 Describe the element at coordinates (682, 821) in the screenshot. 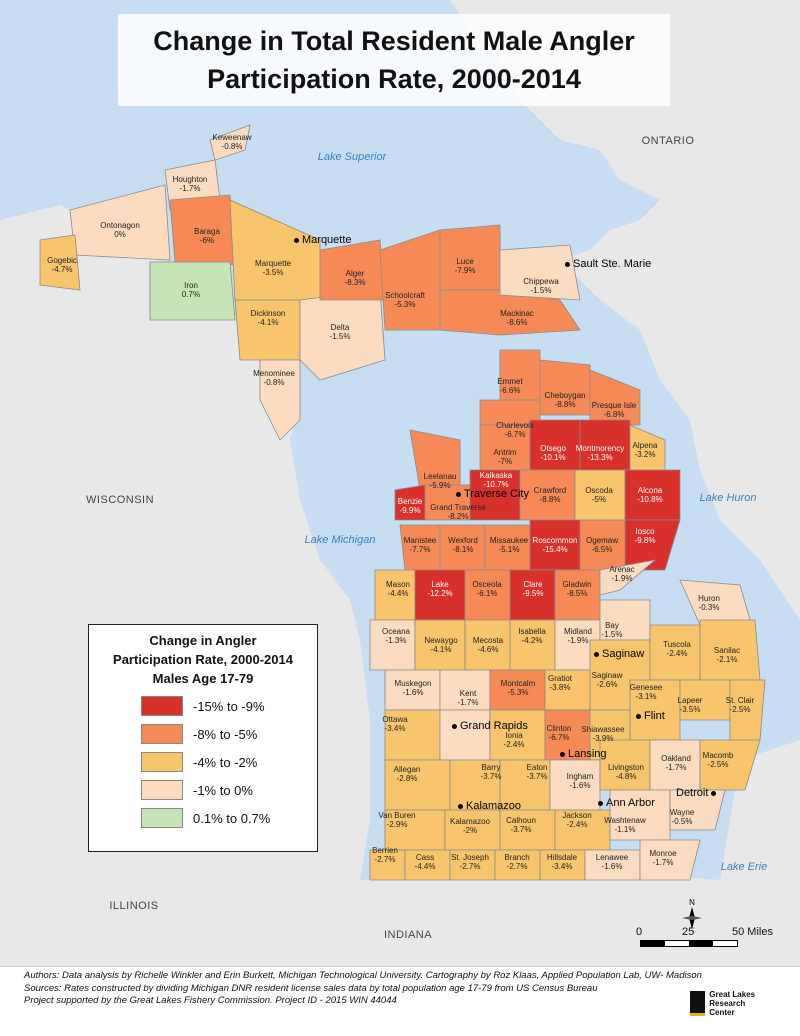

I see `county-value: -0.5%` at that location.